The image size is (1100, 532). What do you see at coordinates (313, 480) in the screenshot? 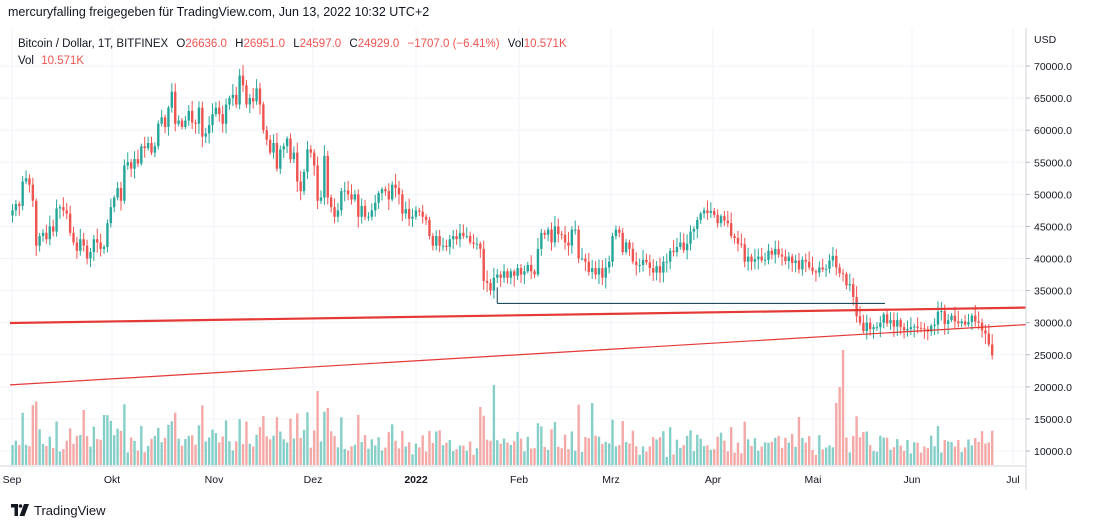
I see `x-tick-label: Dez` at bounding box center [313, 480].